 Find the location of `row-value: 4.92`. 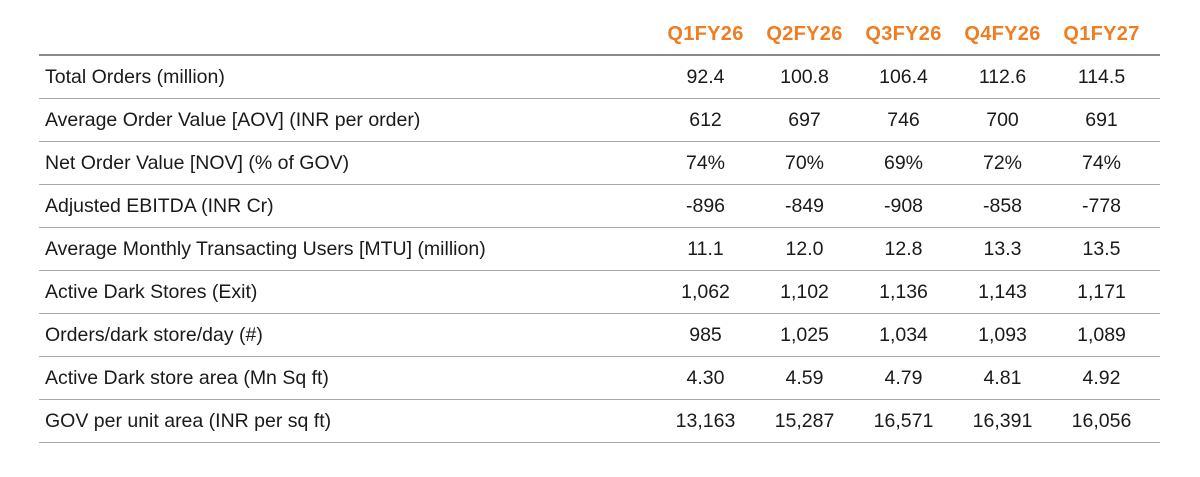

row-value: 4.92 is located at coordinates (1101, 377).